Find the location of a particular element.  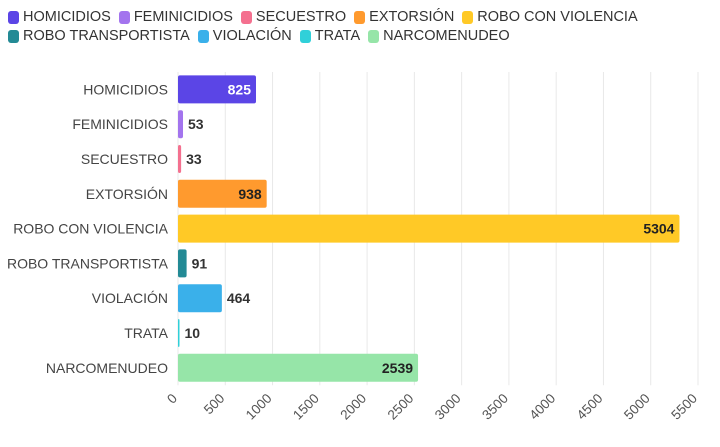

legend-item: FEMINICIDIOS is located at coordinates (175, 17).